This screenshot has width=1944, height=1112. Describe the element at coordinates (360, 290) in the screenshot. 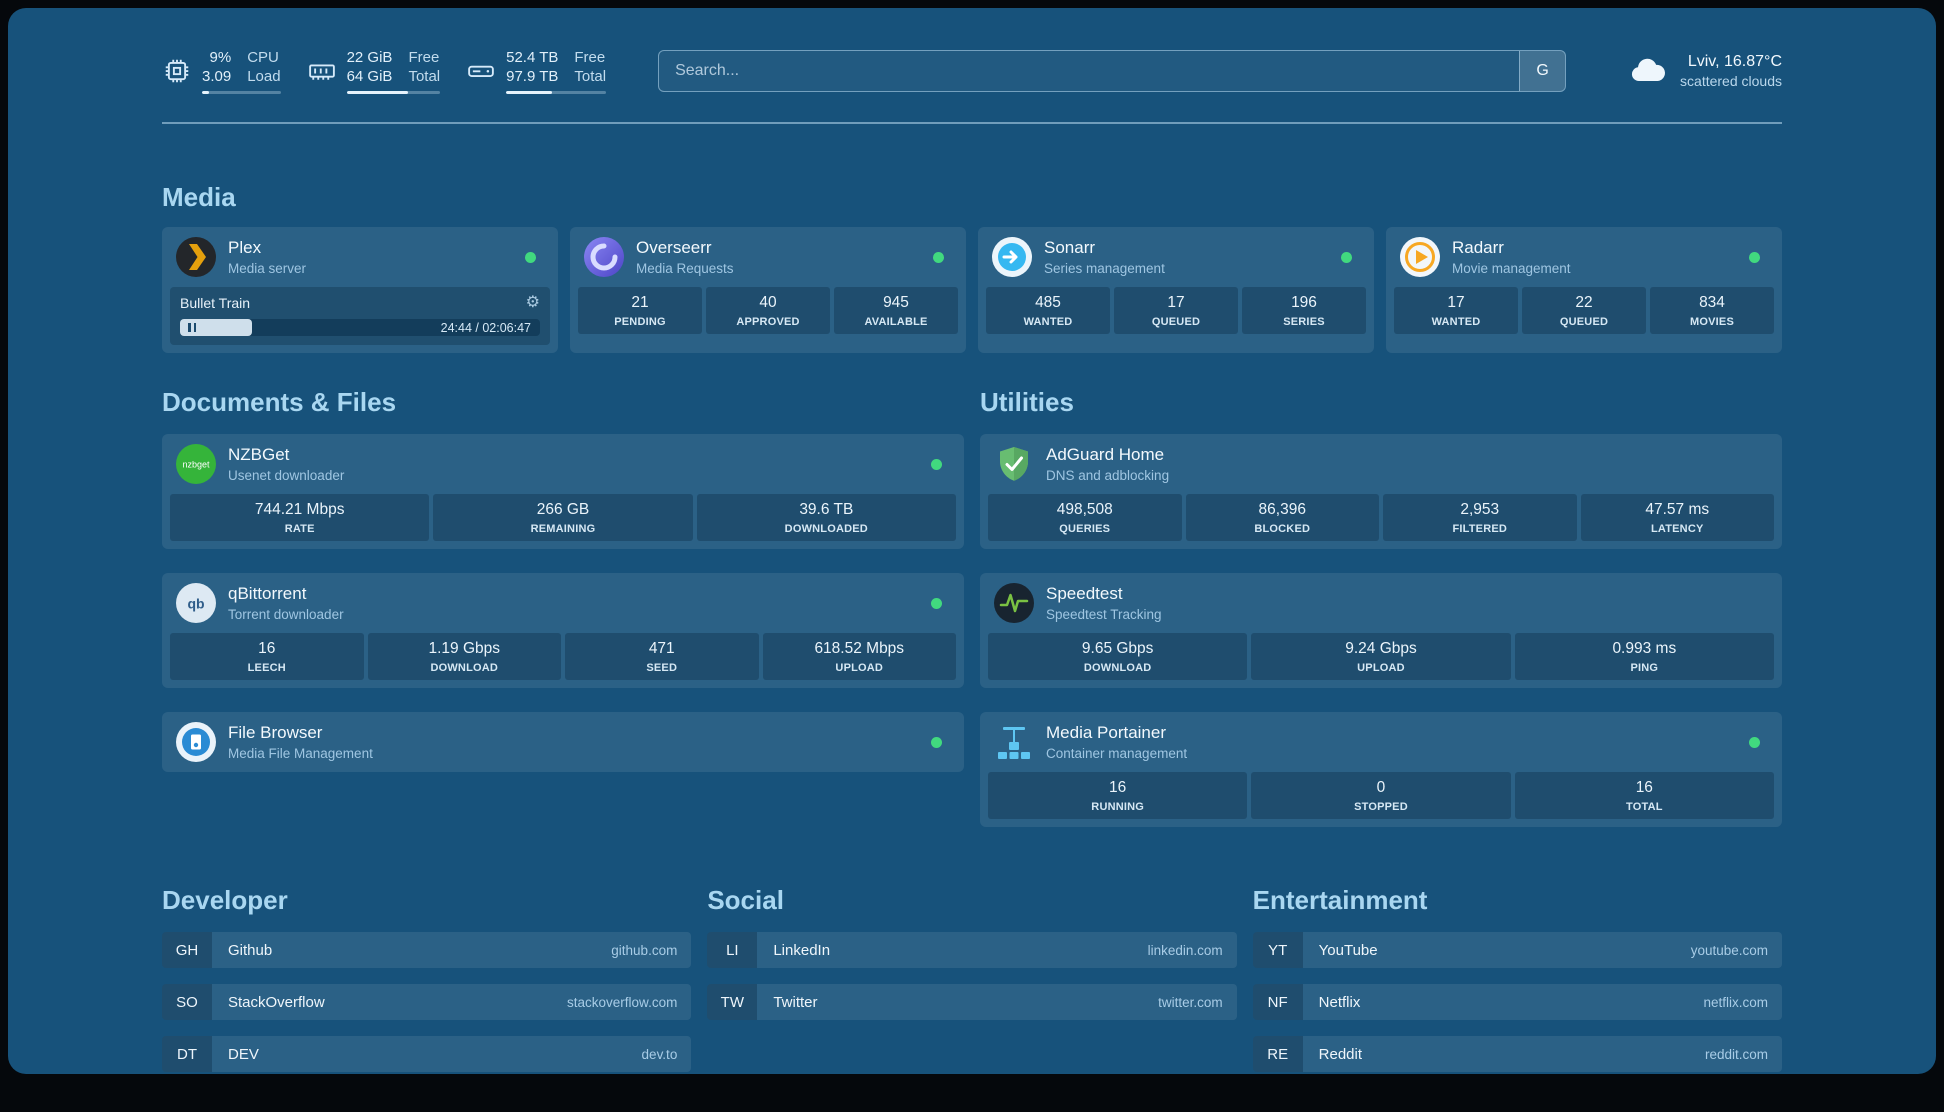

I see `service-card-plex: Plex Media server Bullet Train ⚙` at that location.